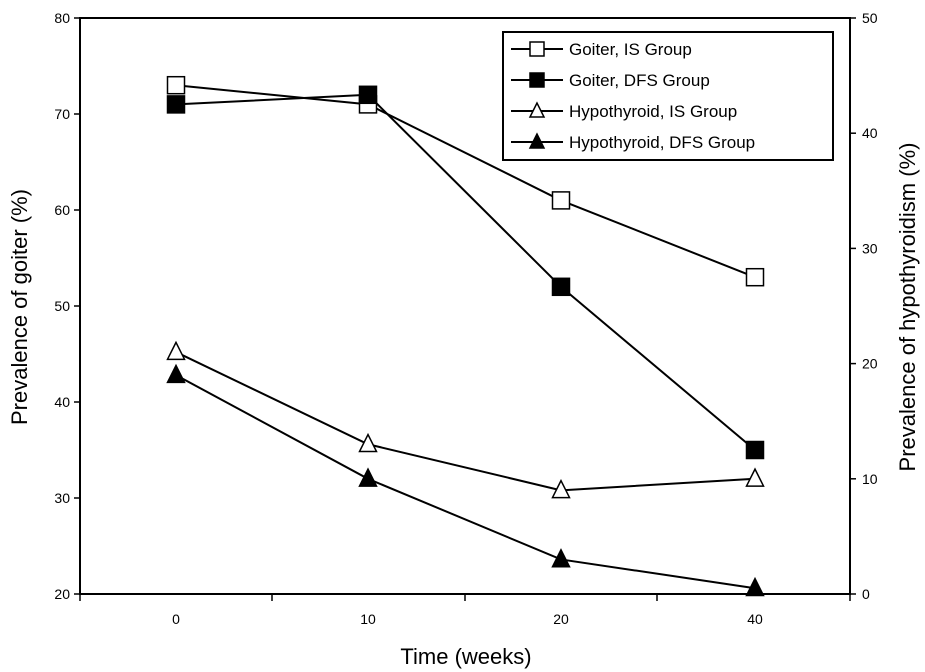 Image resolution: width=925 pixels, height=672 pixels. I want to click on y-left-tick-label: 30, so click(62, 498).